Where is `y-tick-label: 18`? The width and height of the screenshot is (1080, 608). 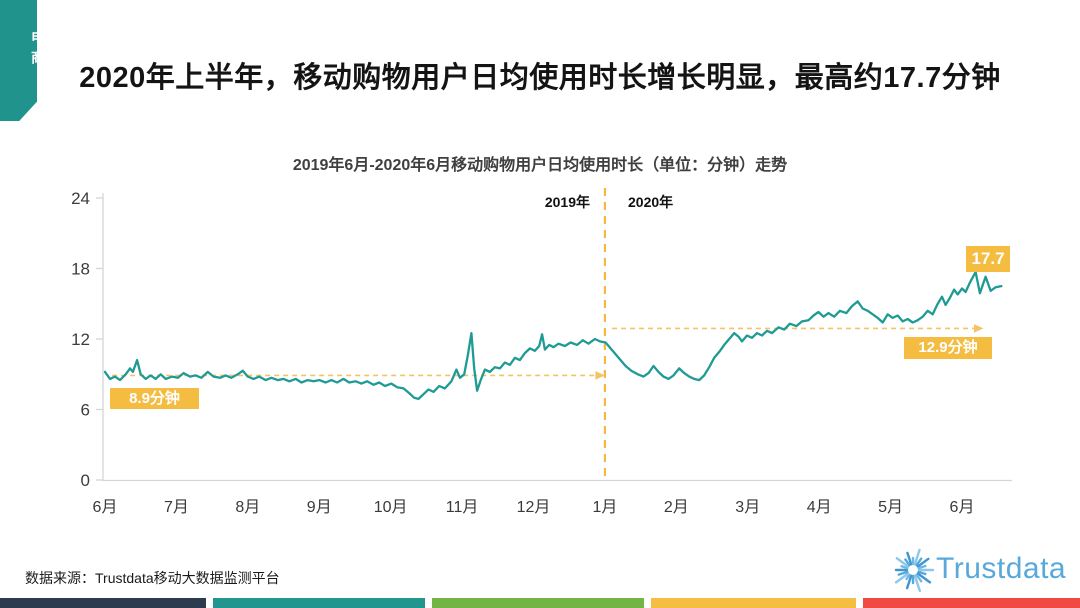 y-tick-label: 18 is located at coordinates (80, 269).